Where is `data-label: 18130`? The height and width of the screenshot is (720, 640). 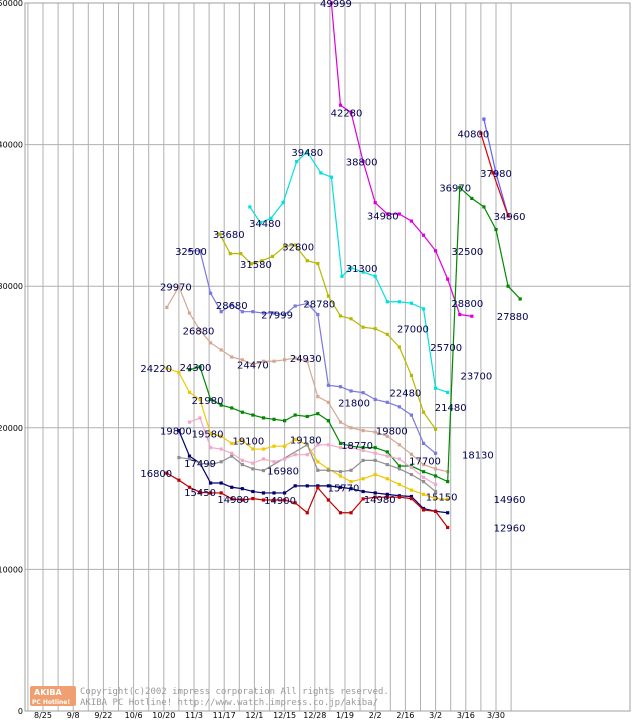 data-label: 18130 is located at coordinates (478, 455).